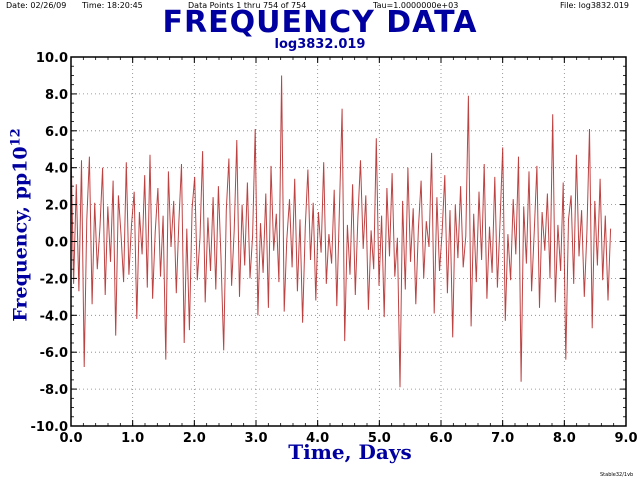 The image size is (640, 480). Describe the element at coordinates (502, 438) in the screenshot. I see `x-tick-label: 7.0` at that location.